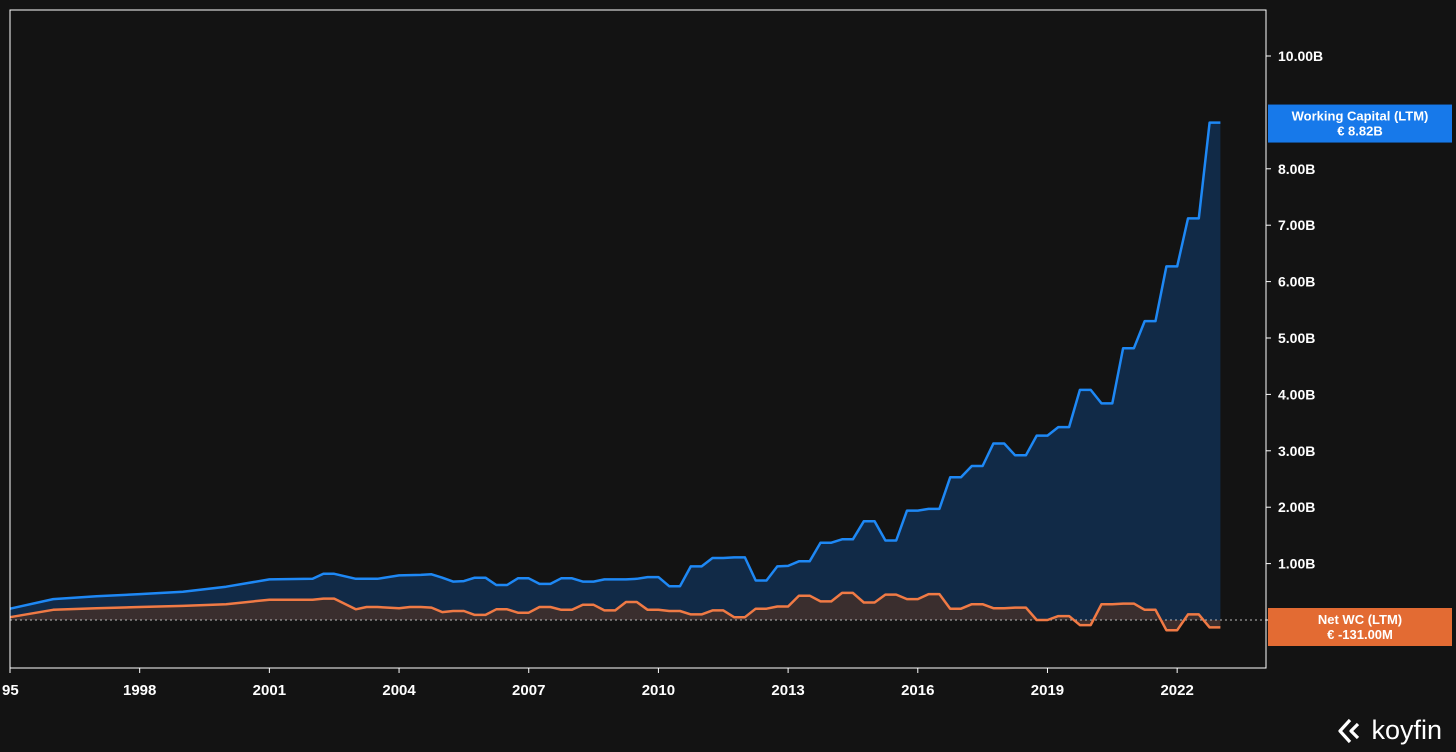  Describe the element at coordinates (1296, 282) in the screenshot. I see `y-tick-label: 6.00B` at that location.